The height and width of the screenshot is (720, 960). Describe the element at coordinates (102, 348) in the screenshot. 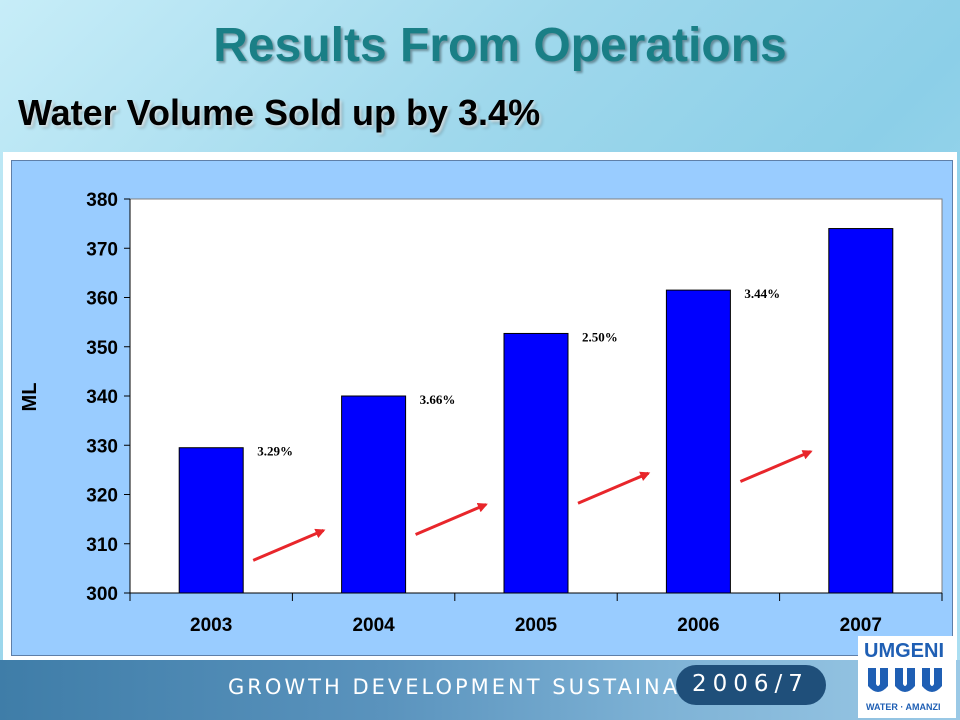

I see `y-tick-label: 350` at that location.